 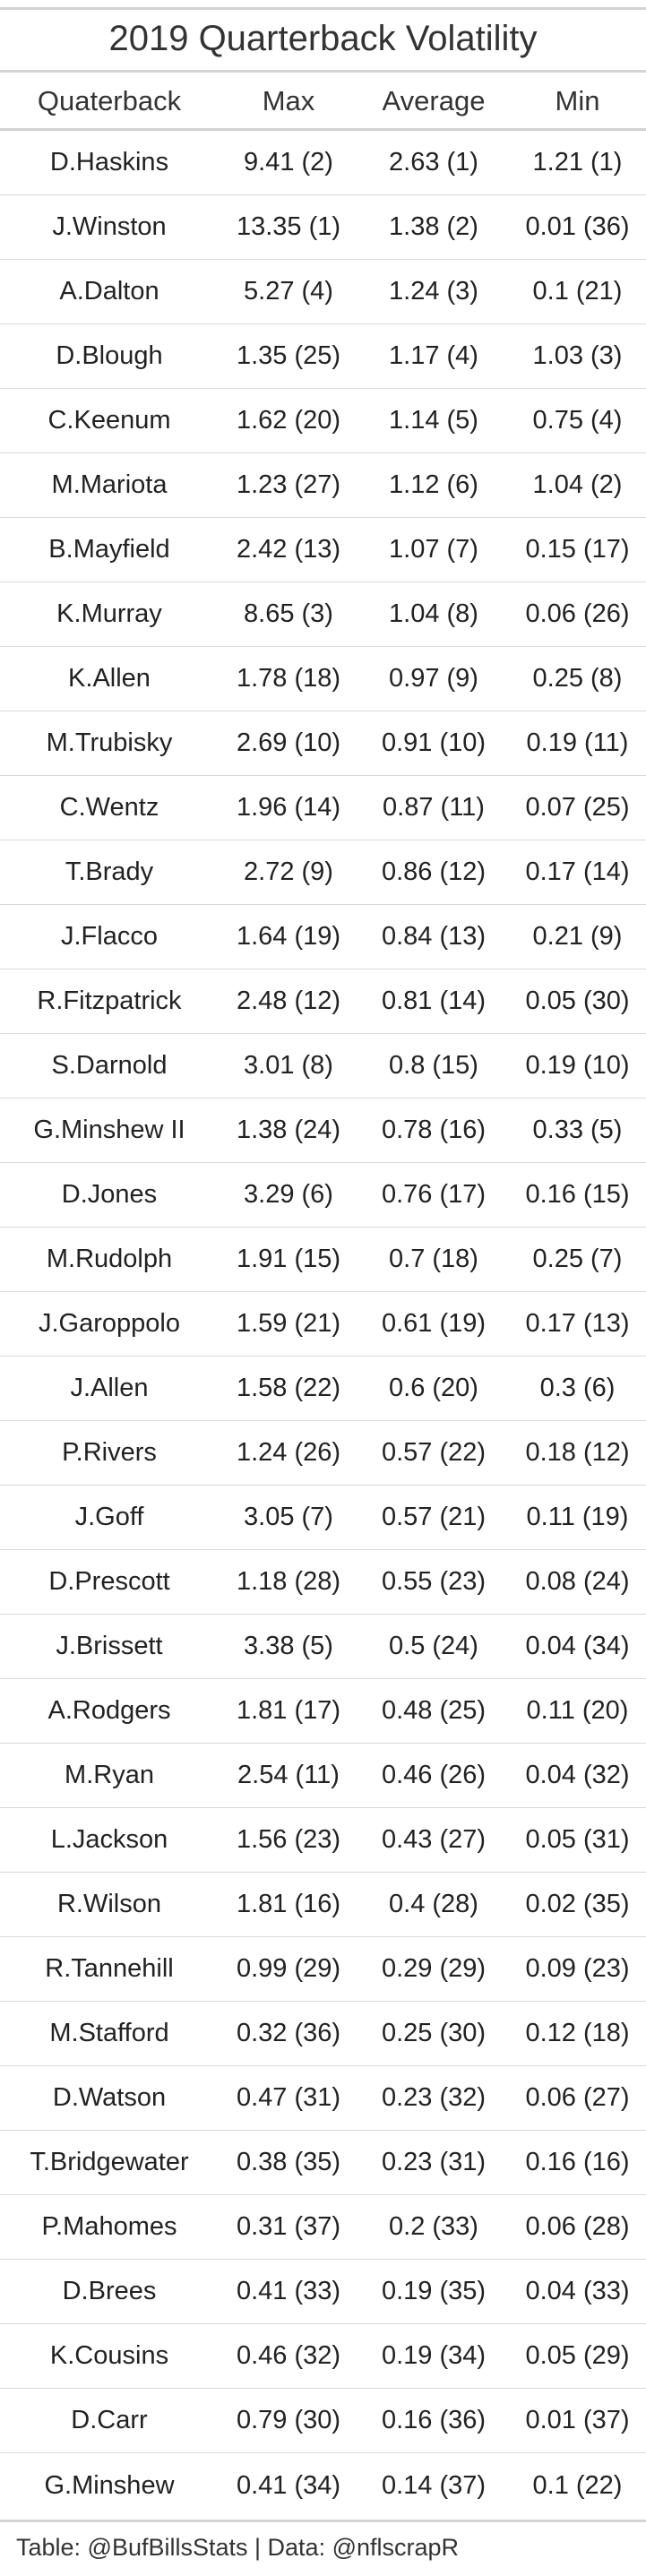 I want to click on cell-average: 0.46 (26), so click(x=434, y=1775).